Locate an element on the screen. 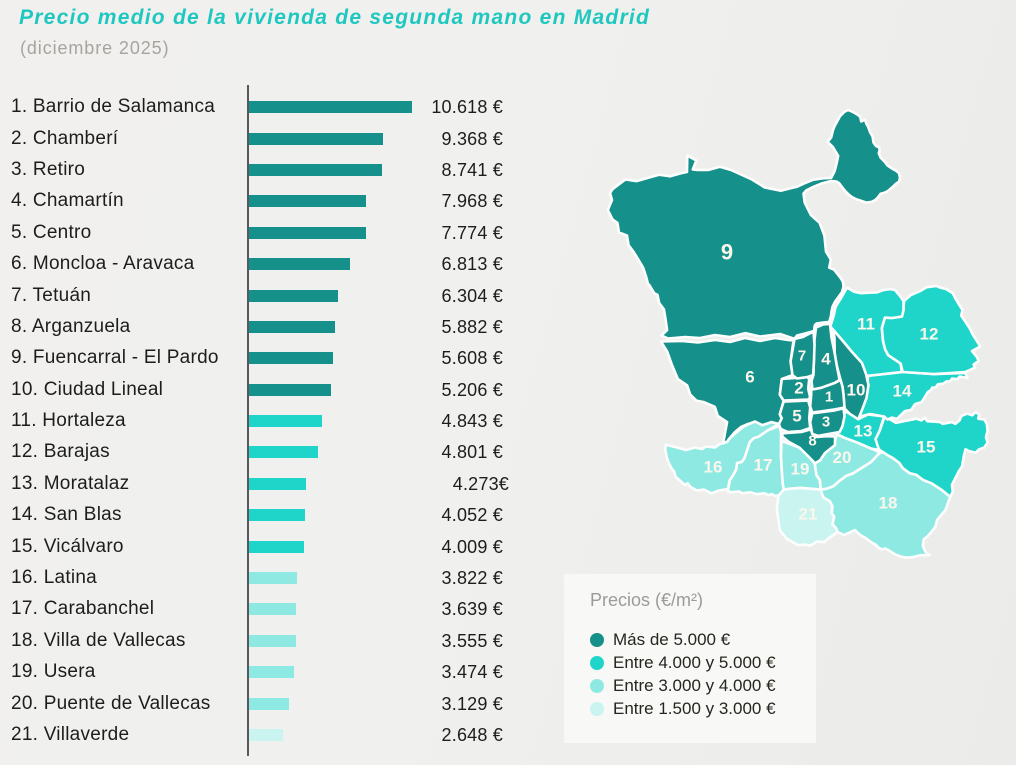 The height and width of the screenshot is (765, 1016). svg-text: 2 is located at coordinates (798, 388).